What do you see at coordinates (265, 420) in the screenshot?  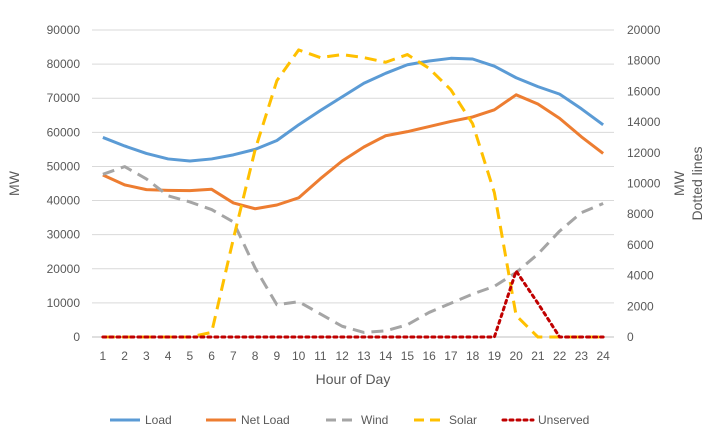 I see `legend-label: Net Load` at bounding box center [265, 420].